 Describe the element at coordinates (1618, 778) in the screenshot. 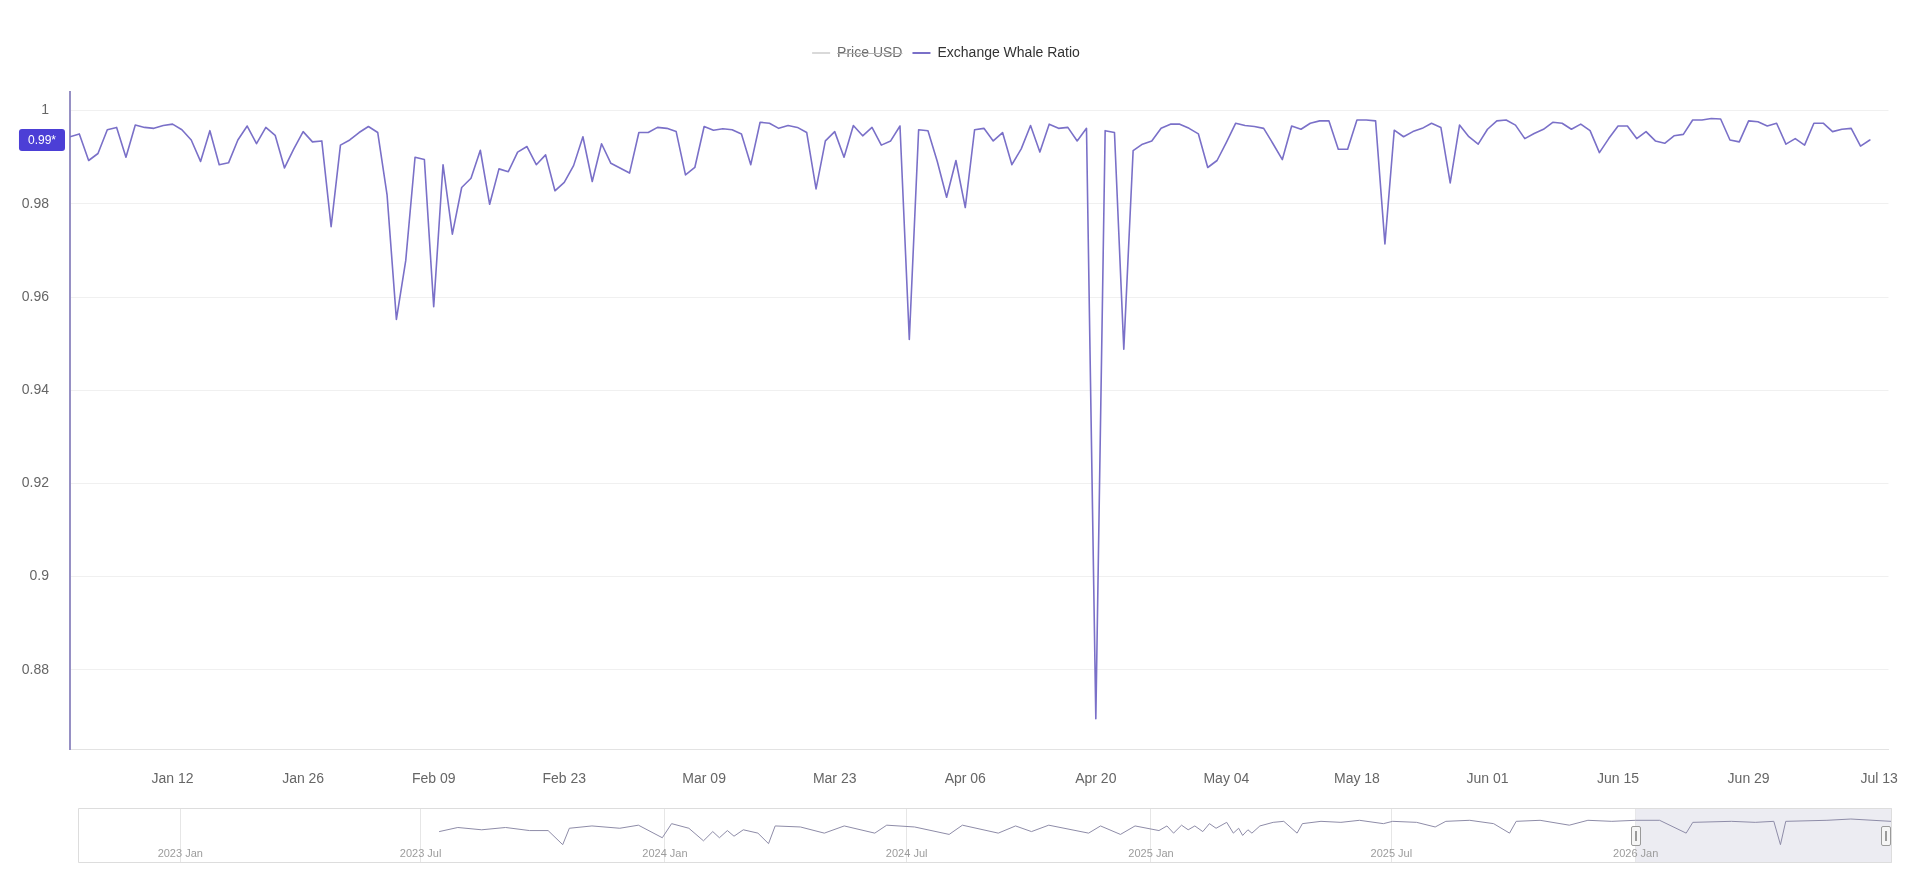

I see `x-tick-label: Jun 15` at that location.